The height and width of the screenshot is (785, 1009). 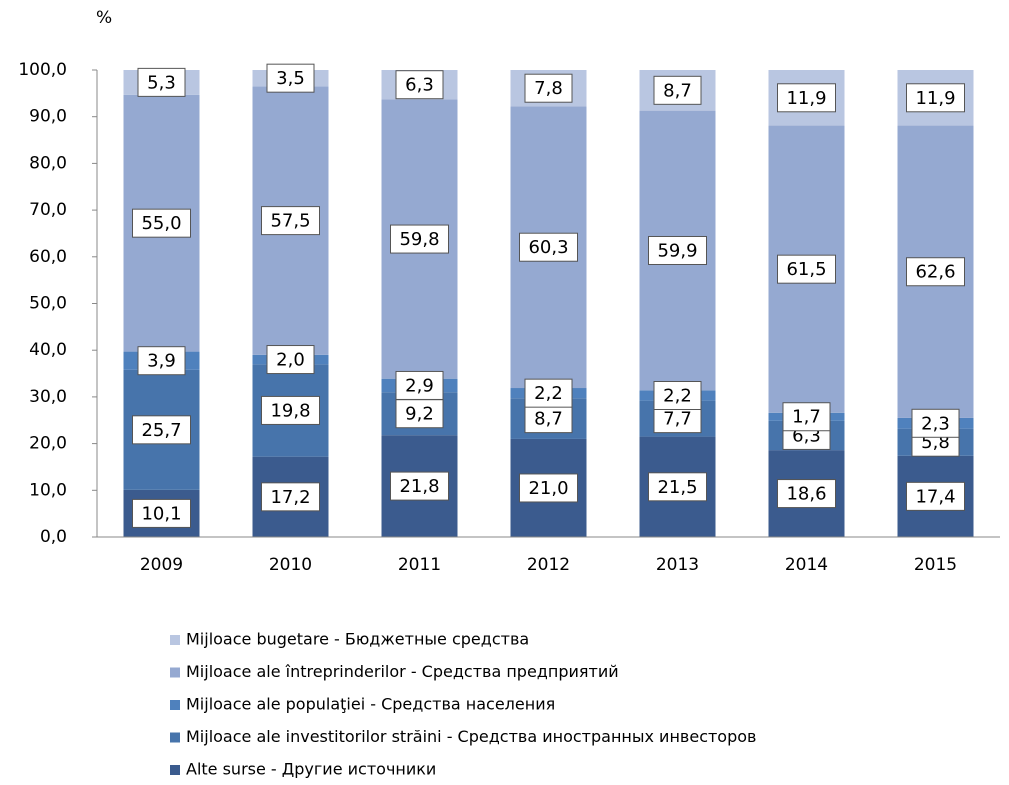 I want to click on y-tick-label: 70,0, so click(x=48, y=210).